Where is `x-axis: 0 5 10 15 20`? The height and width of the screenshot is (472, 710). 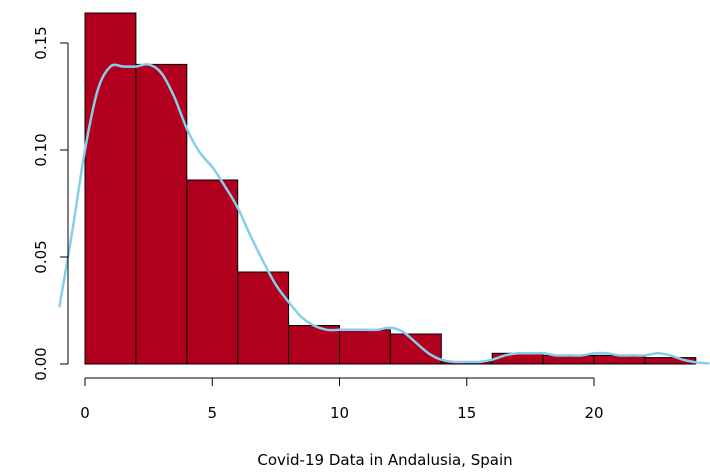 x-axis: 0 5 10 15 20 is located at coordinates (342, 399).